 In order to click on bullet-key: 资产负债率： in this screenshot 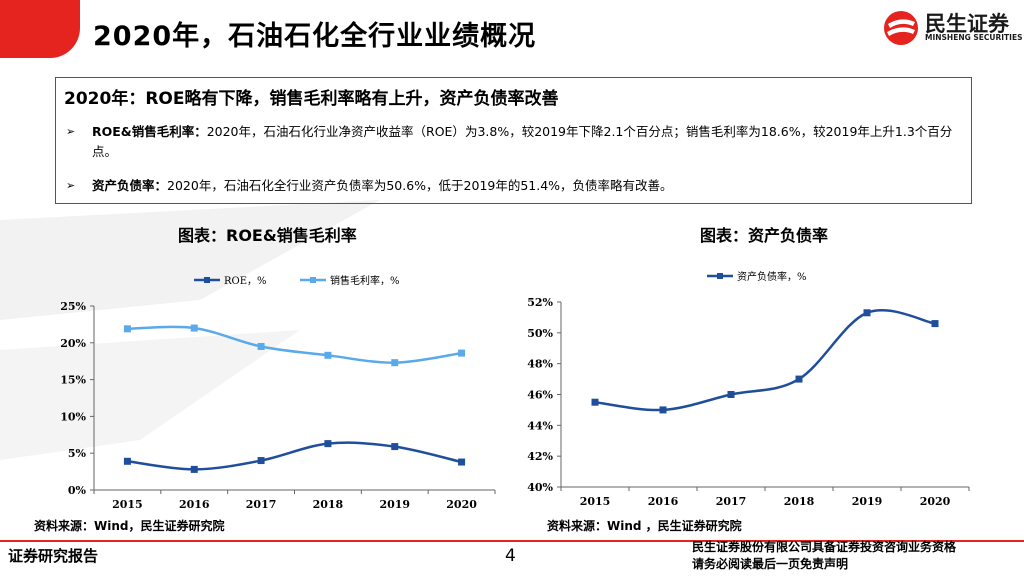, I will do `click(130, 185)`.